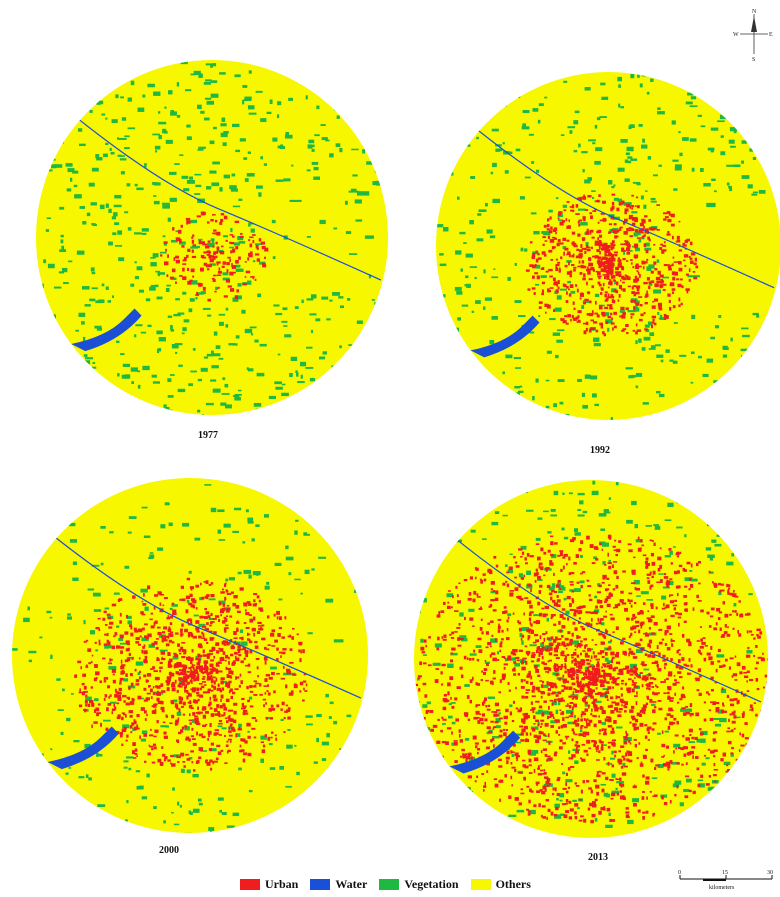 The image size is (780, 897). I want to click on map-legend: Urban Water Vegetation Others, so click(388, 884).